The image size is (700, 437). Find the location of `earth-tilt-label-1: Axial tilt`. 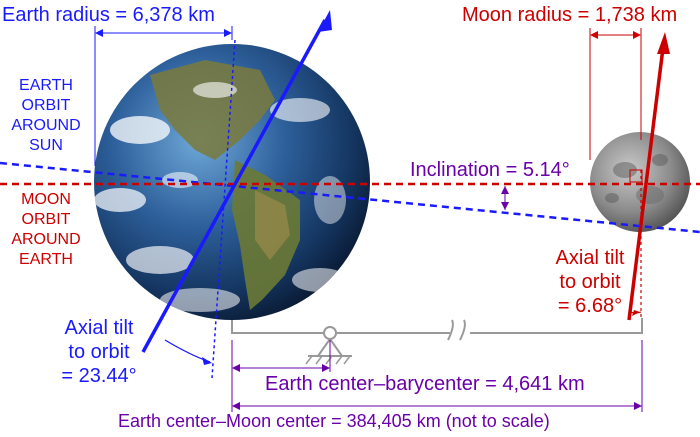

earth-tilt-label-1: Axial tilt is located at coordinates (99, 328).